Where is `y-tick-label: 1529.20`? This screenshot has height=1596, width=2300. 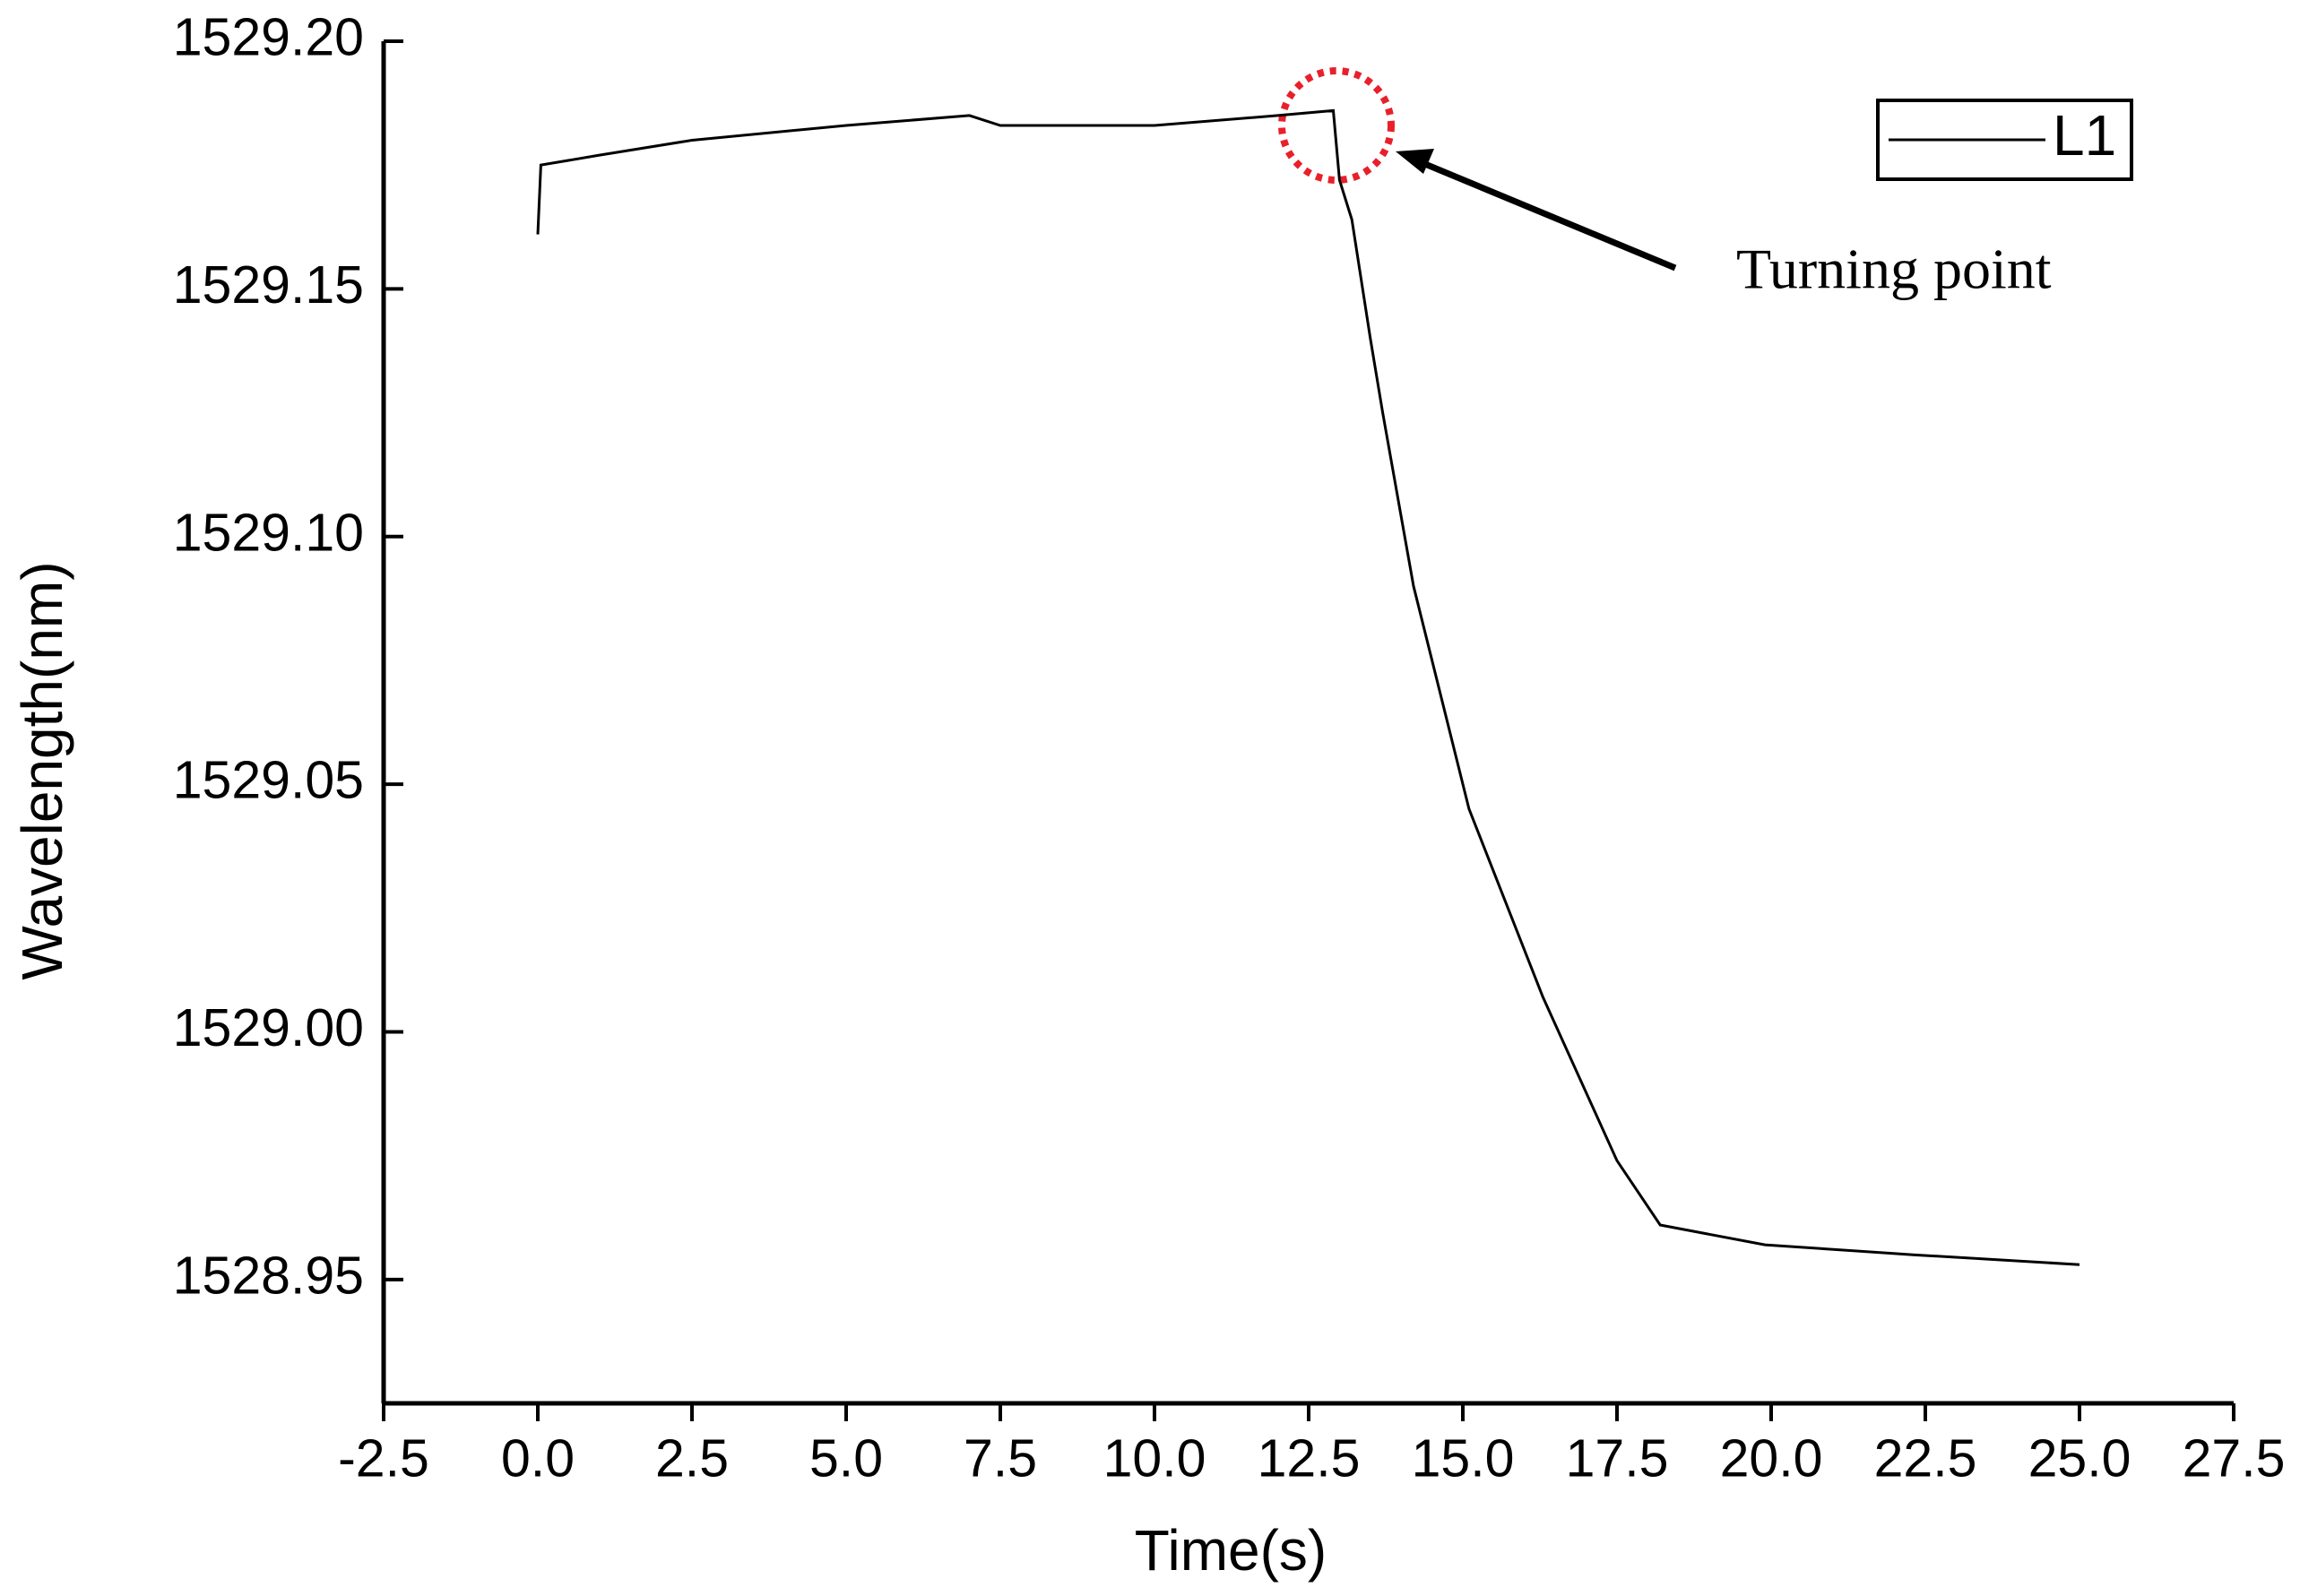 y-tick-label: 1529.20 is located at coordinates (268, 38).